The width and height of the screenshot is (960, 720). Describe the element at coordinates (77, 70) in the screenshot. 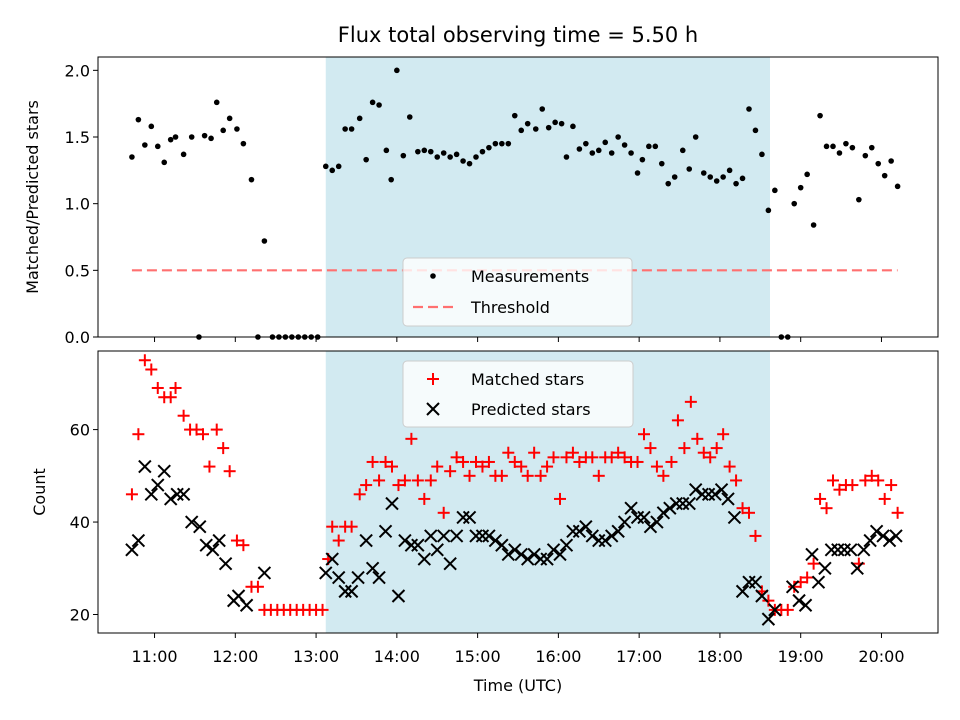

I see `y-tick-label: 2.0` at that location.